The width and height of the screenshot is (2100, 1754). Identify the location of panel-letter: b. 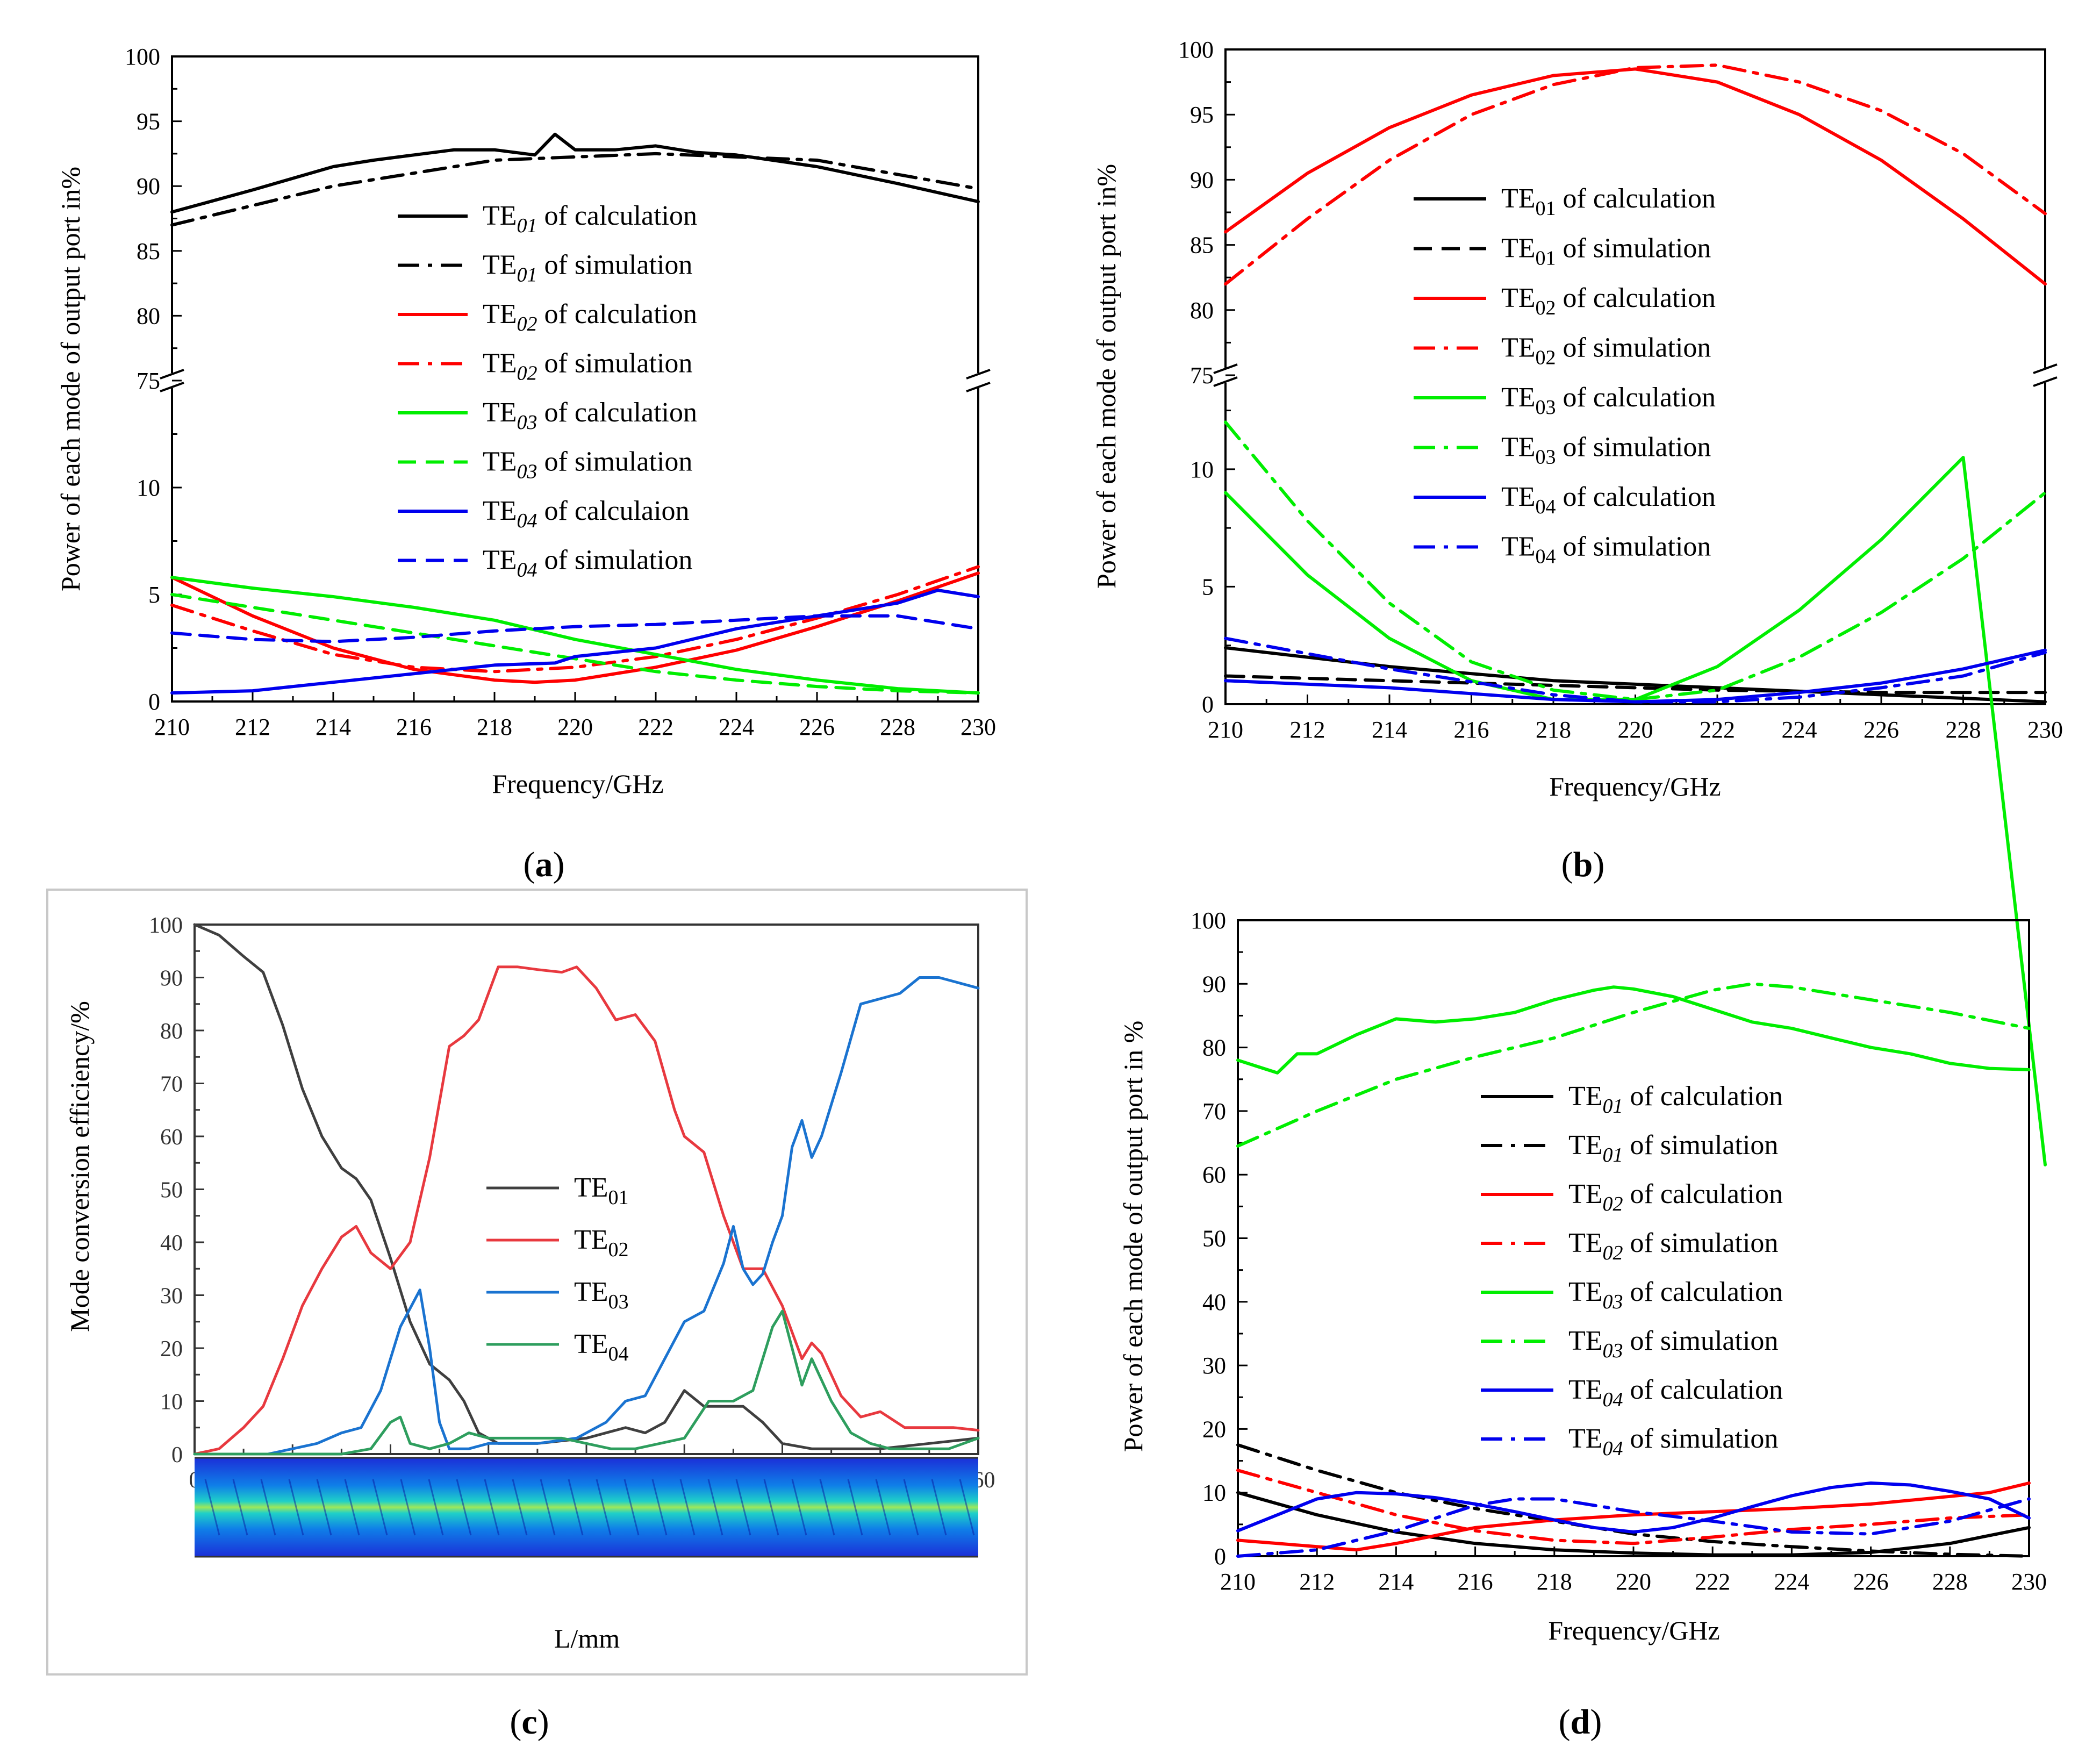
(1583, 864).